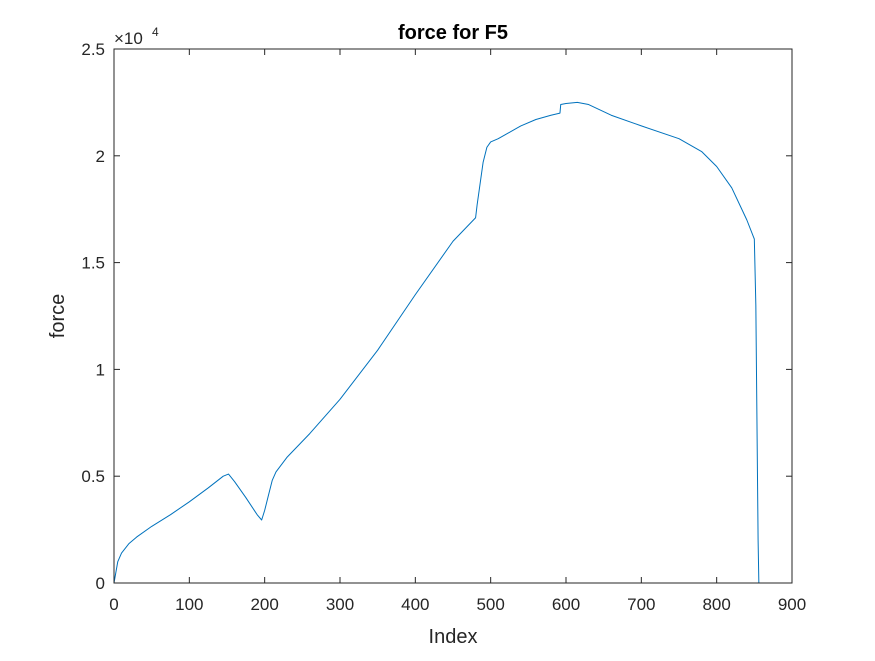  I want to click on y-tick-label: 2.5, so click(93, 49).